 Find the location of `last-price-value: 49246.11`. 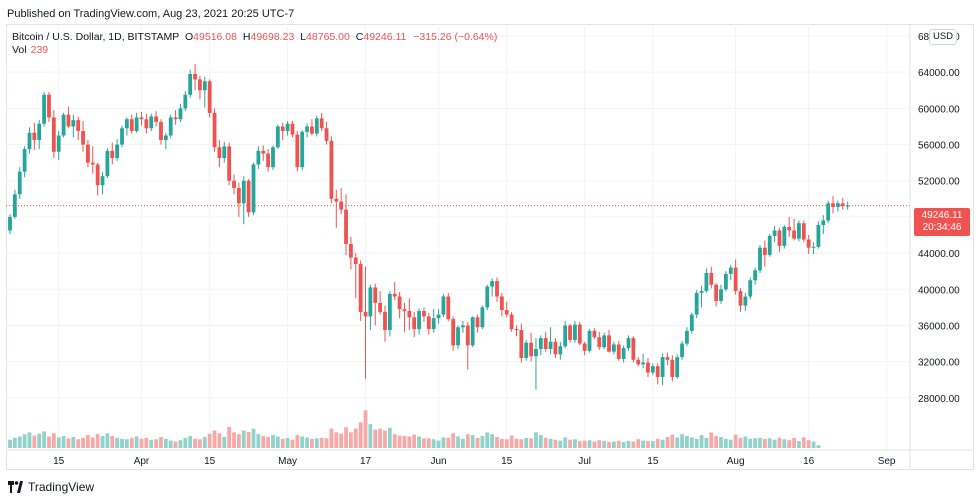

last-price-value: 49246.11 is located at coordinates (942, 215).